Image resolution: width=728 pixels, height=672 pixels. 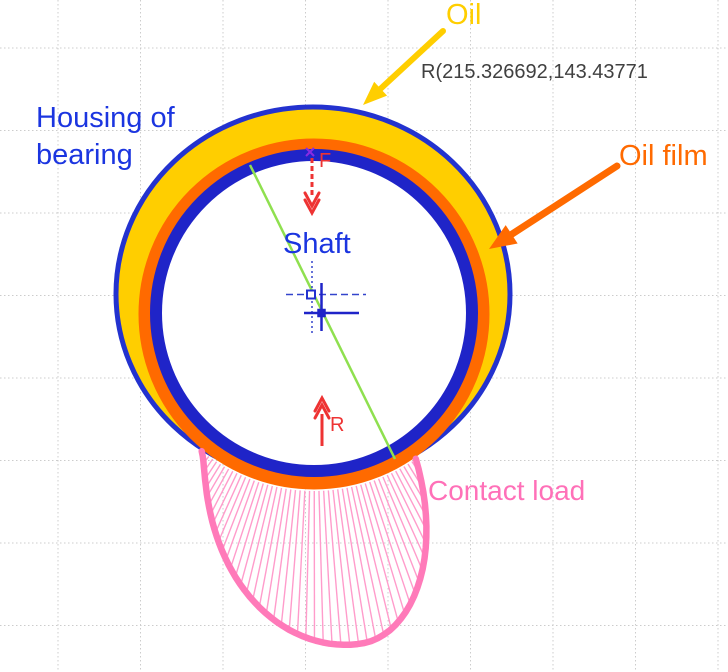 What do you see at coordinates (337, 425) in the screenshot?
I see `label-force-r: R` at bounding box center [337, 425].